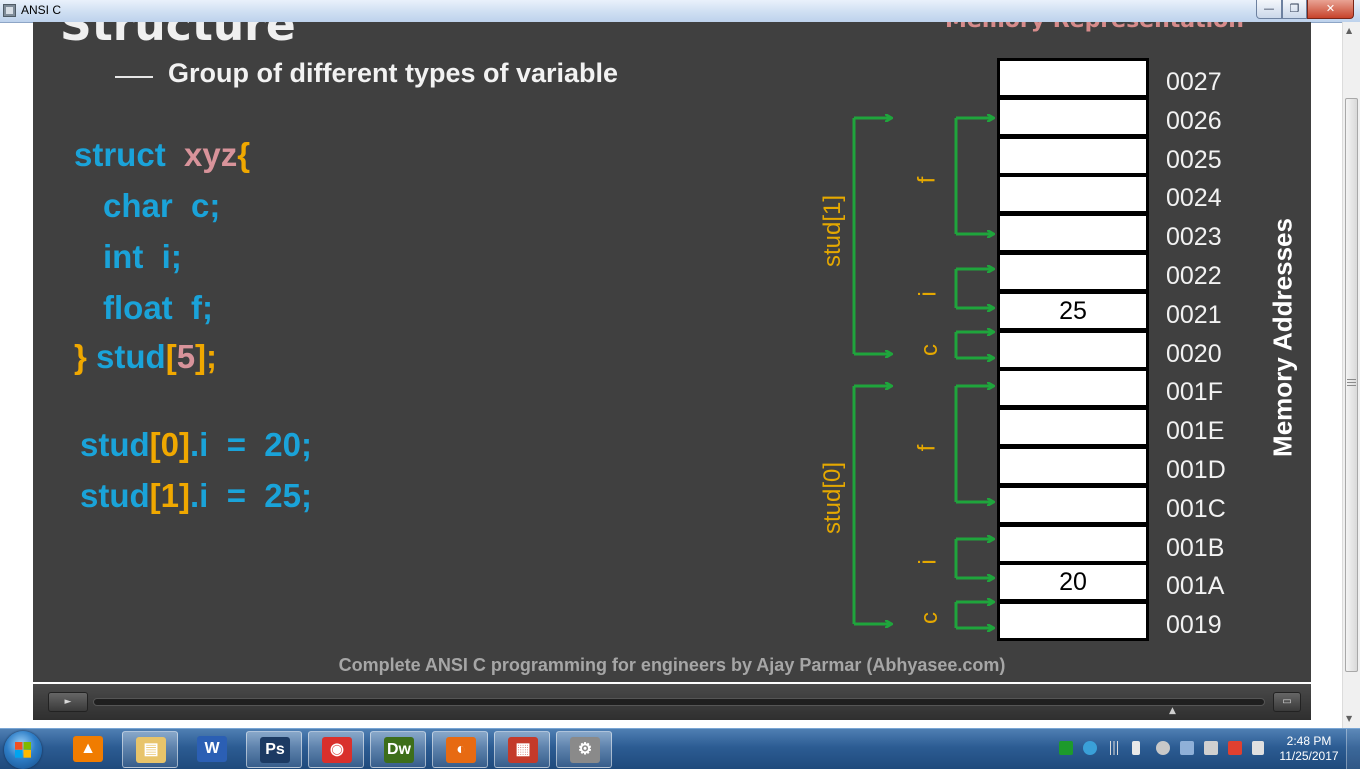  What do you see at coordinates (929, 618) in the screenshot?
I see `label-member-c-0: c` at bounding box center [929, 618].